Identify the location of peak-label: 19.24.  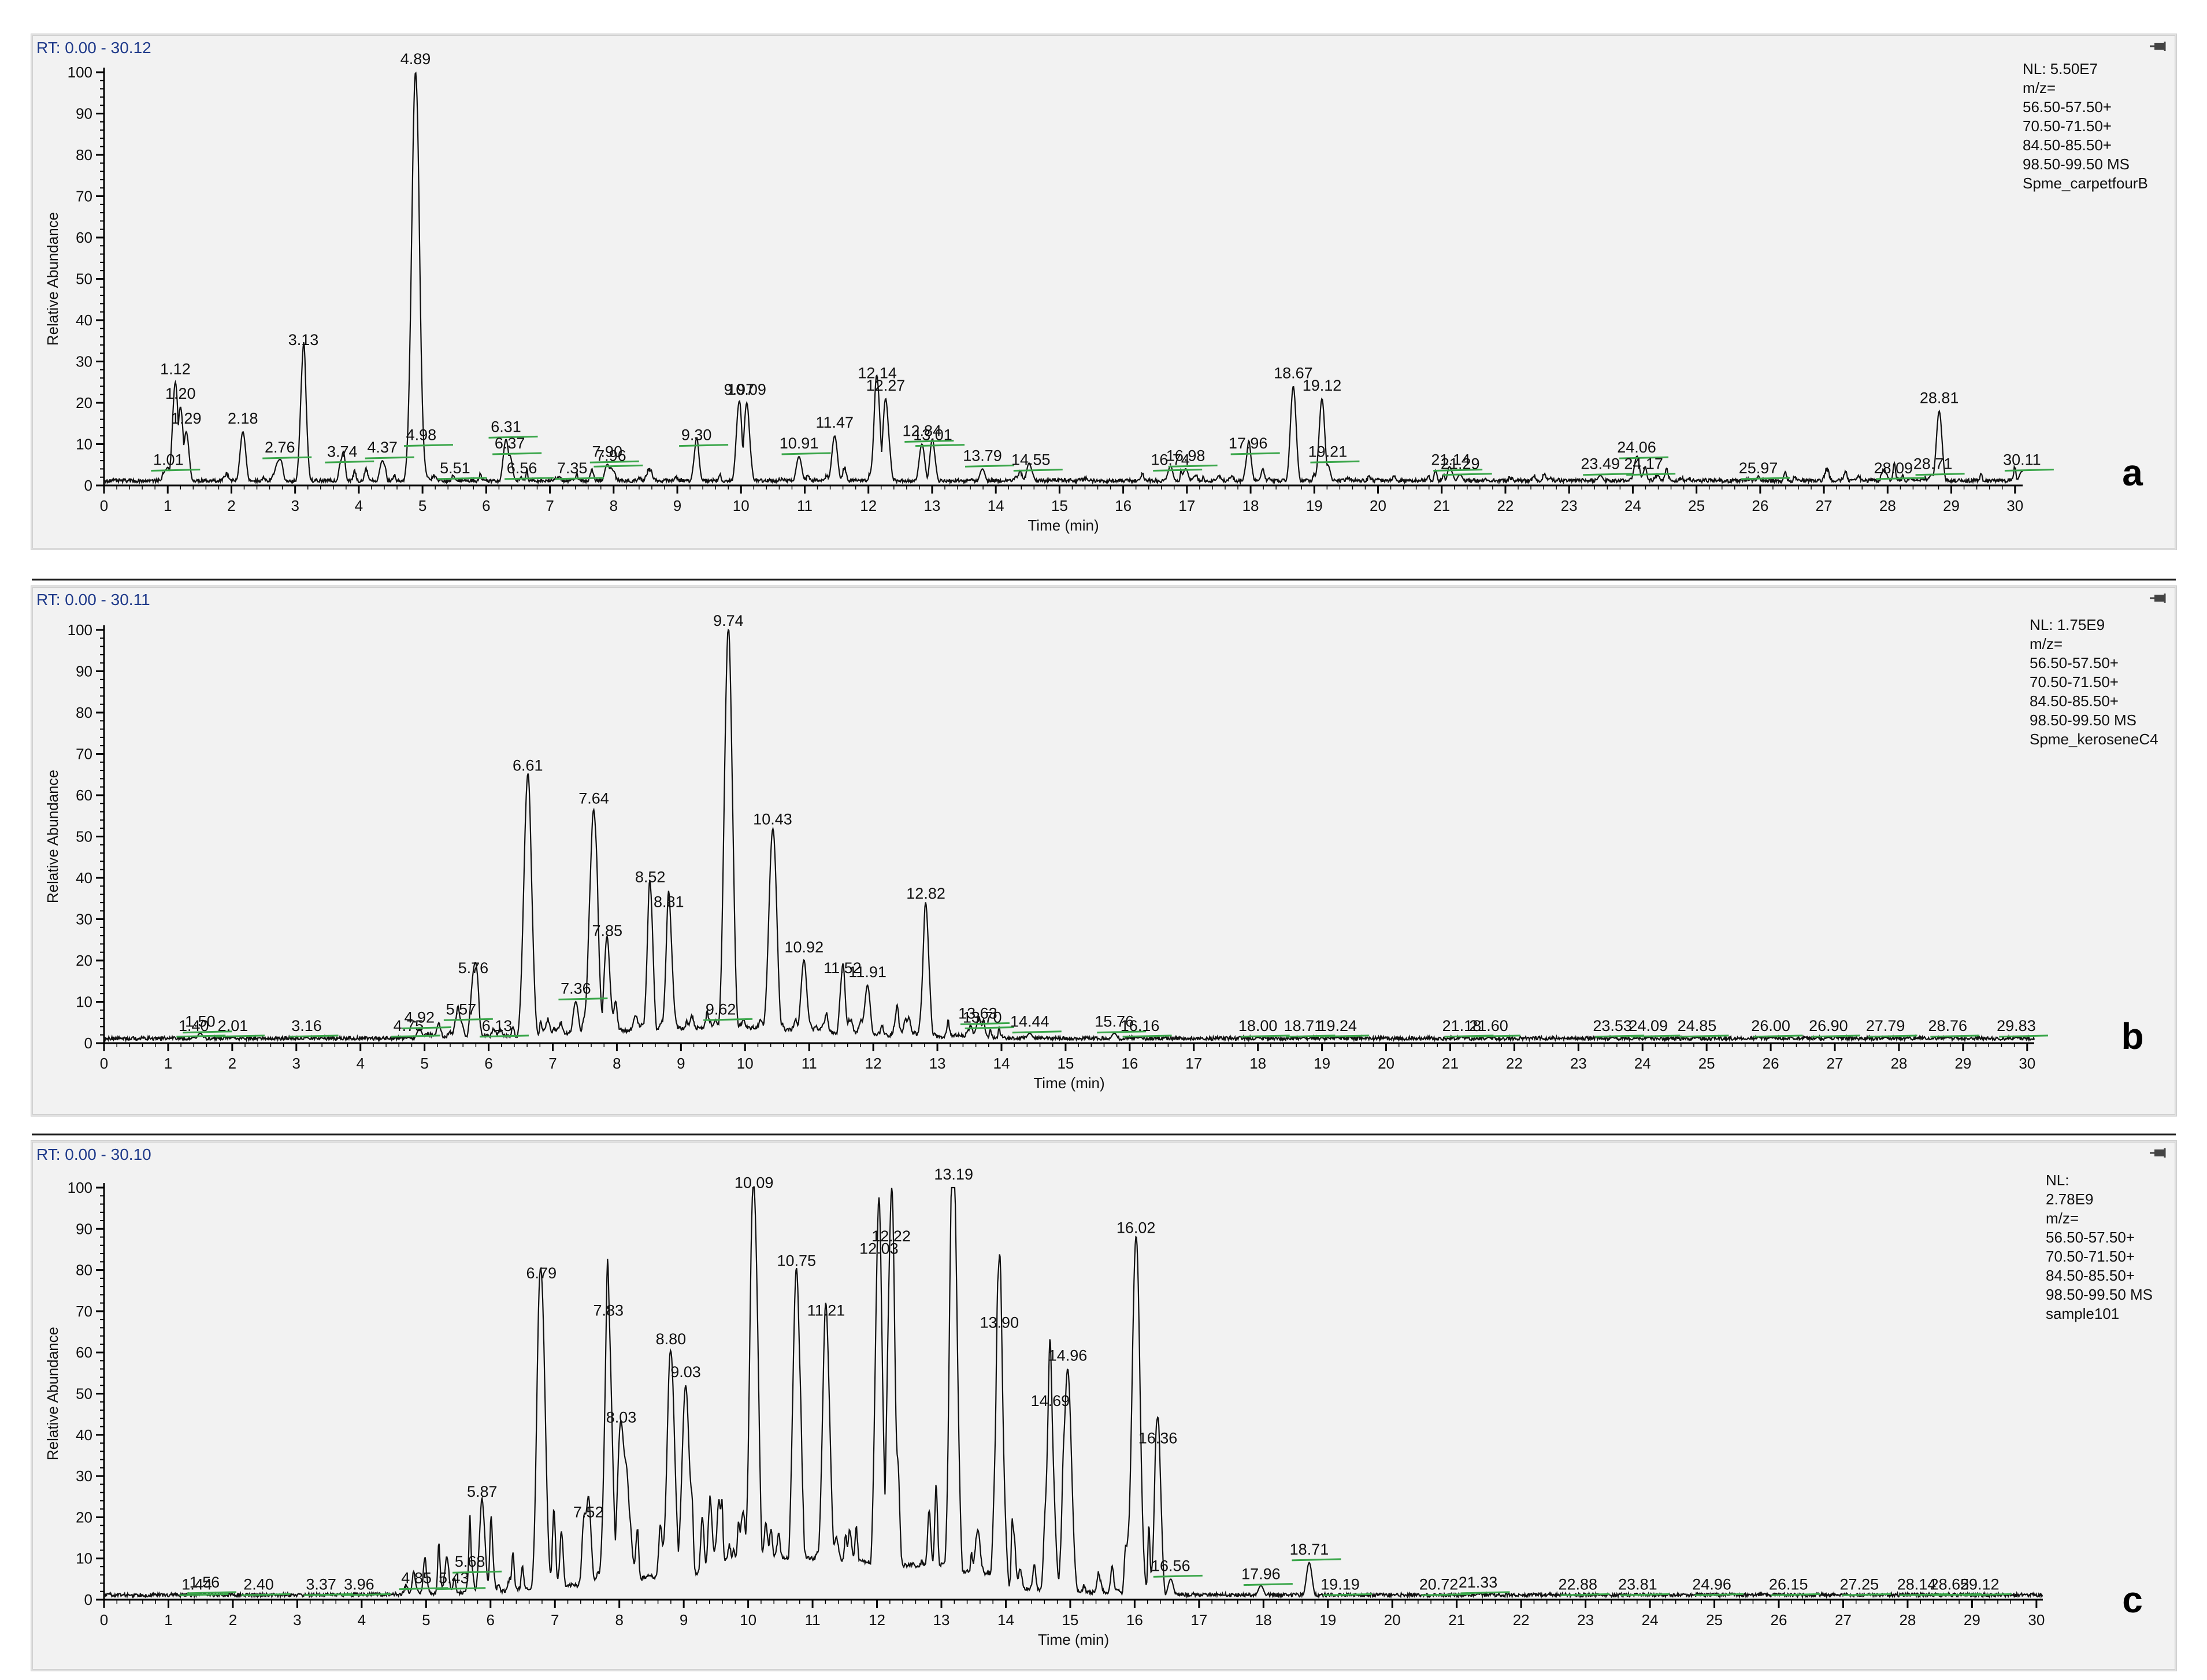
(1337, 1025).